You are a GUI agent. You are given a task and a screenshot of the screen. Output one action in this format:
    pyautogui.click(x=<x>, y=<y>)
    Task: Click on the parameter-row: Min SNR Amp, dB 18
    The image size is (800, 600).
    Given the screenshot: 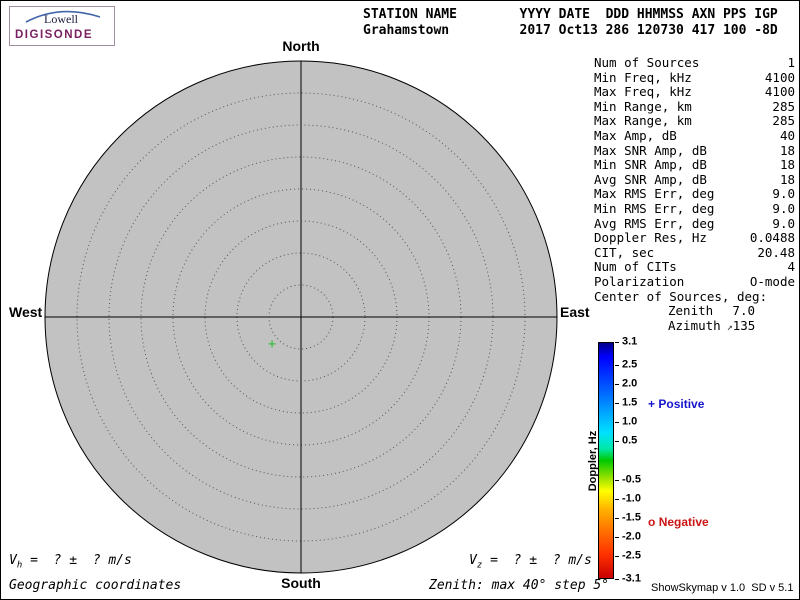 What is the action you would take?
    pyautogui.click(x=694, y=165)
    